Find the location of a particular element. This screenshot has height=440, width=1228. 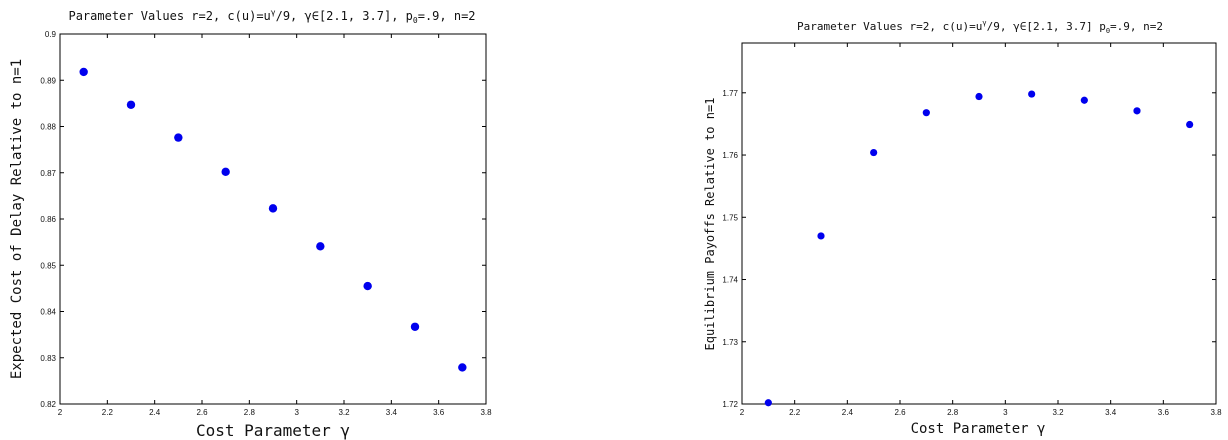

chart-right-x-tick-label: 3.4 is located at coordinates (1111, 412).